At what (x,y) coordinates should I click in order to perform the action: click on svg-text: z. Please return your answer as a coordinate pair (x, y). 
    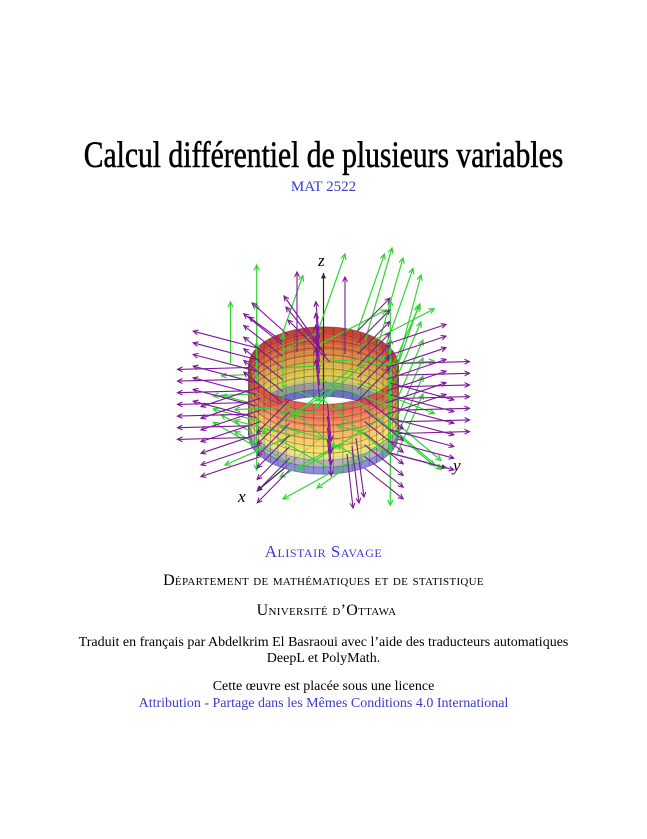
    Looking at the image, I should click on (321, 260).